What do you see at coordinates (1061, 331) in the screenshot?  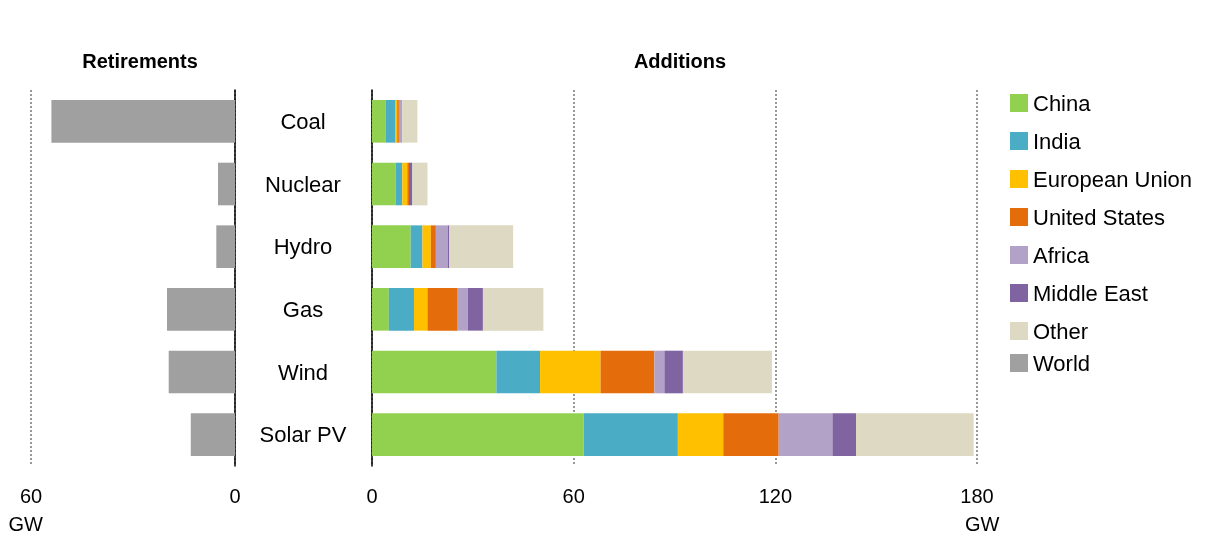 I see `legend-label: Other` at bounding box center [1061, 331].